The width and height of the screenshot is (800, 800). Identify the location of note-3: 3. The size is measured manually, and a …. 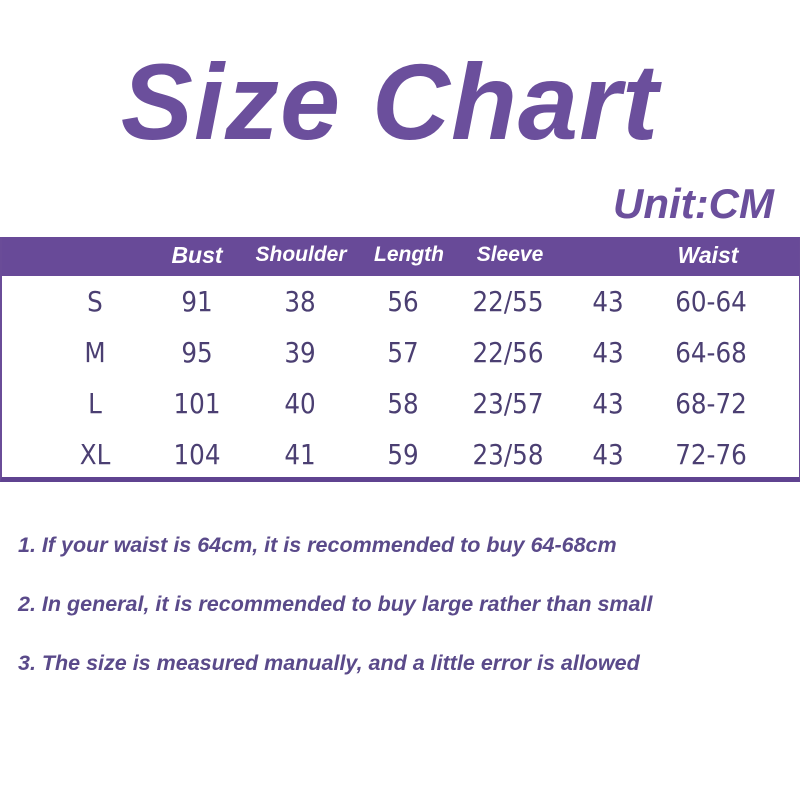
(329, 663).